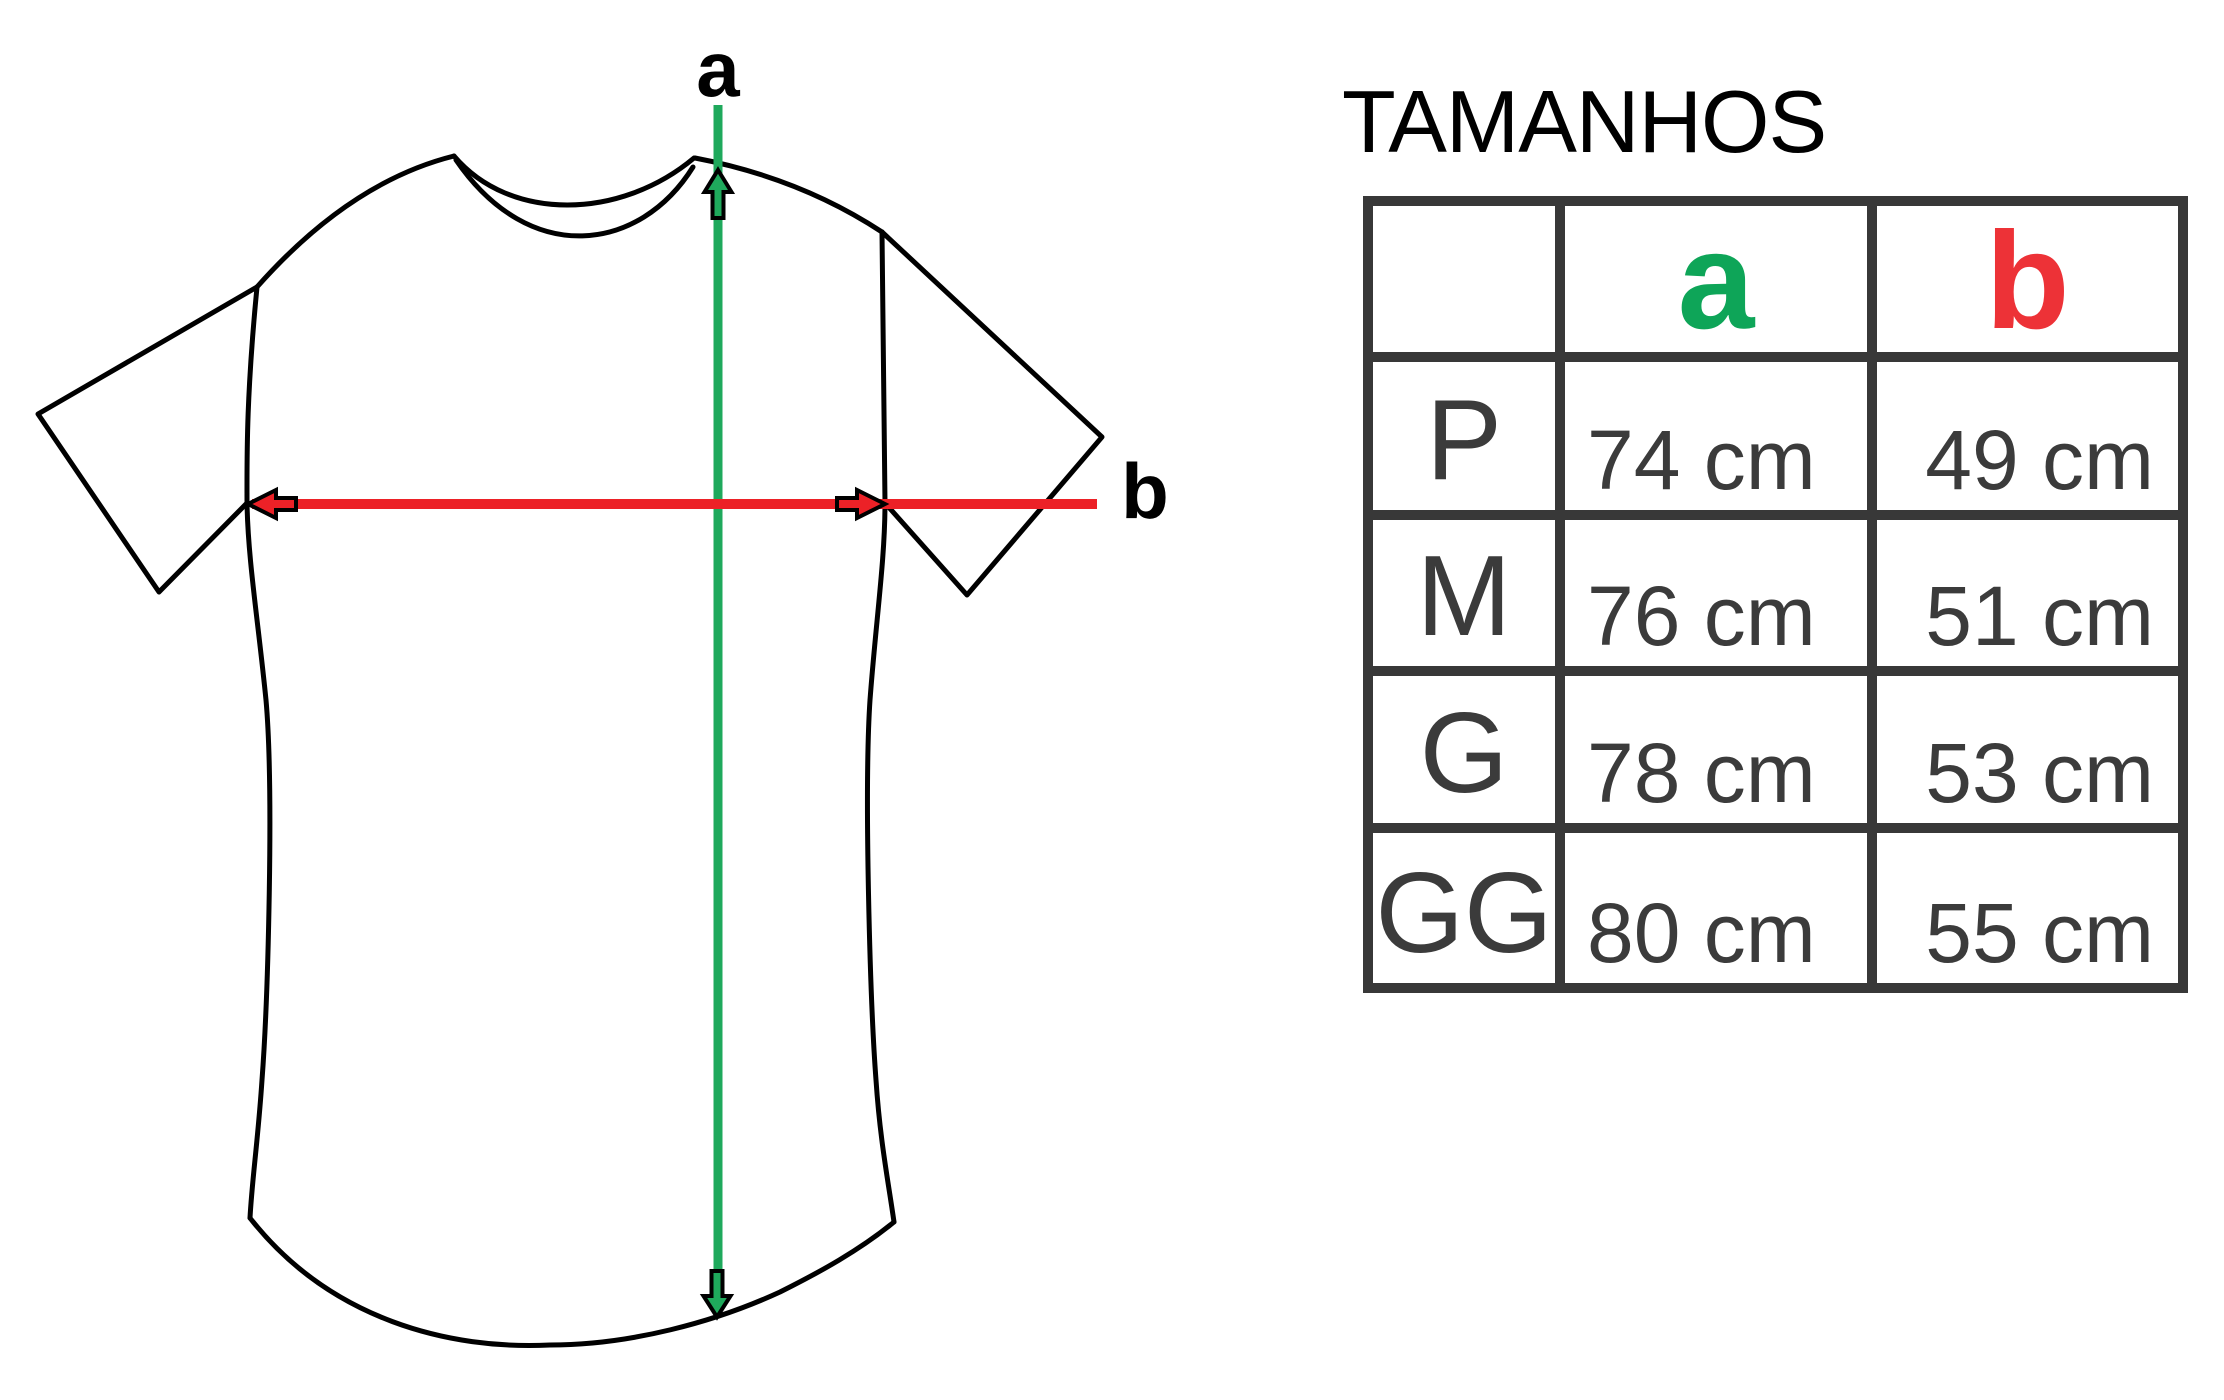 This screenshot has height=1400, width=2224. What do you see at coordinates (2027, 436) in the screenshot?
I see `value-p-b: 49 cm` at bounding box center [2027, 436].